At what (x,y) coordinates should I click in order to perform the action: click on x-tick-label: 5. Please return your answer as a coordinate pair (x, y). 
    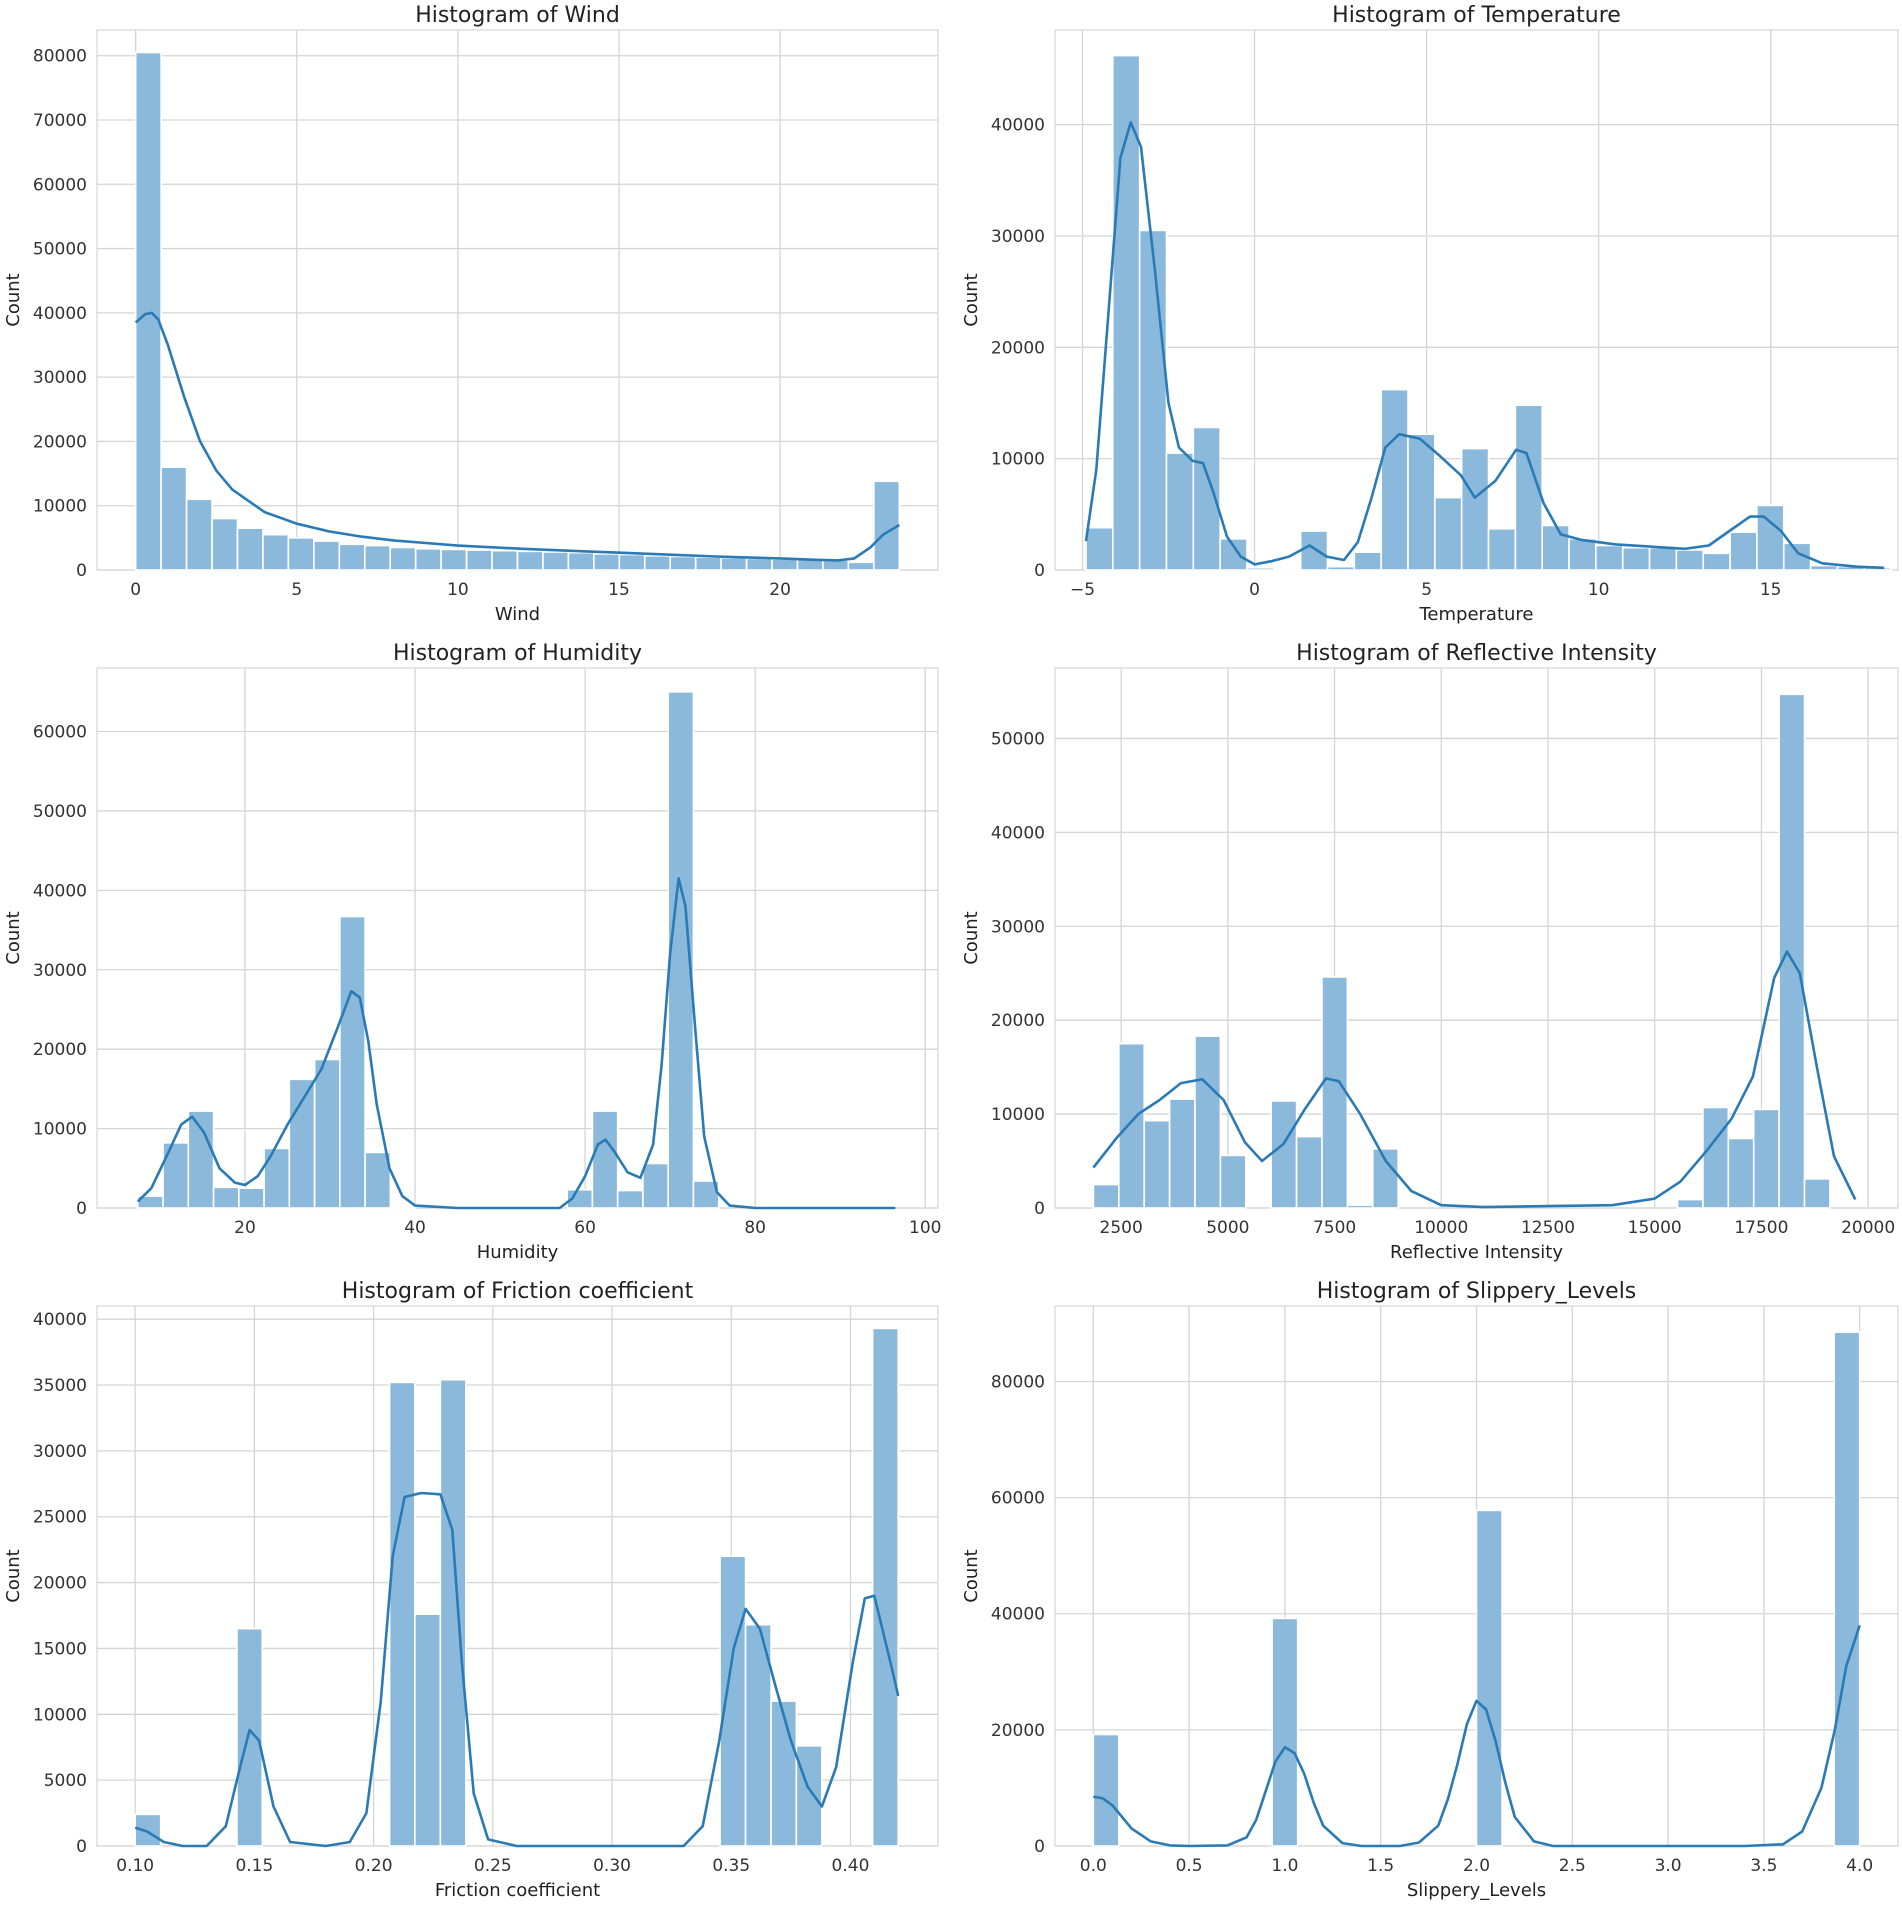
    Looking at the image, I should click on (1426, 590).